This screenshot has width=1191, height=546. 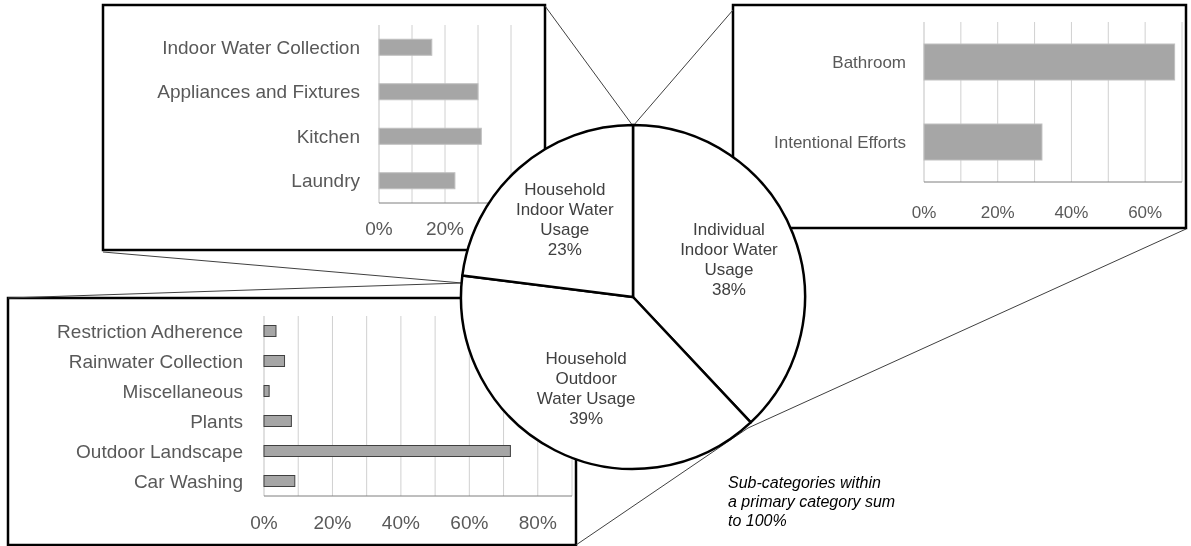 What do you see at coordinates (182, 391) in the screenshot?
I see `y-tick-label: Miscellaneous` at bounding box center [182, 391].